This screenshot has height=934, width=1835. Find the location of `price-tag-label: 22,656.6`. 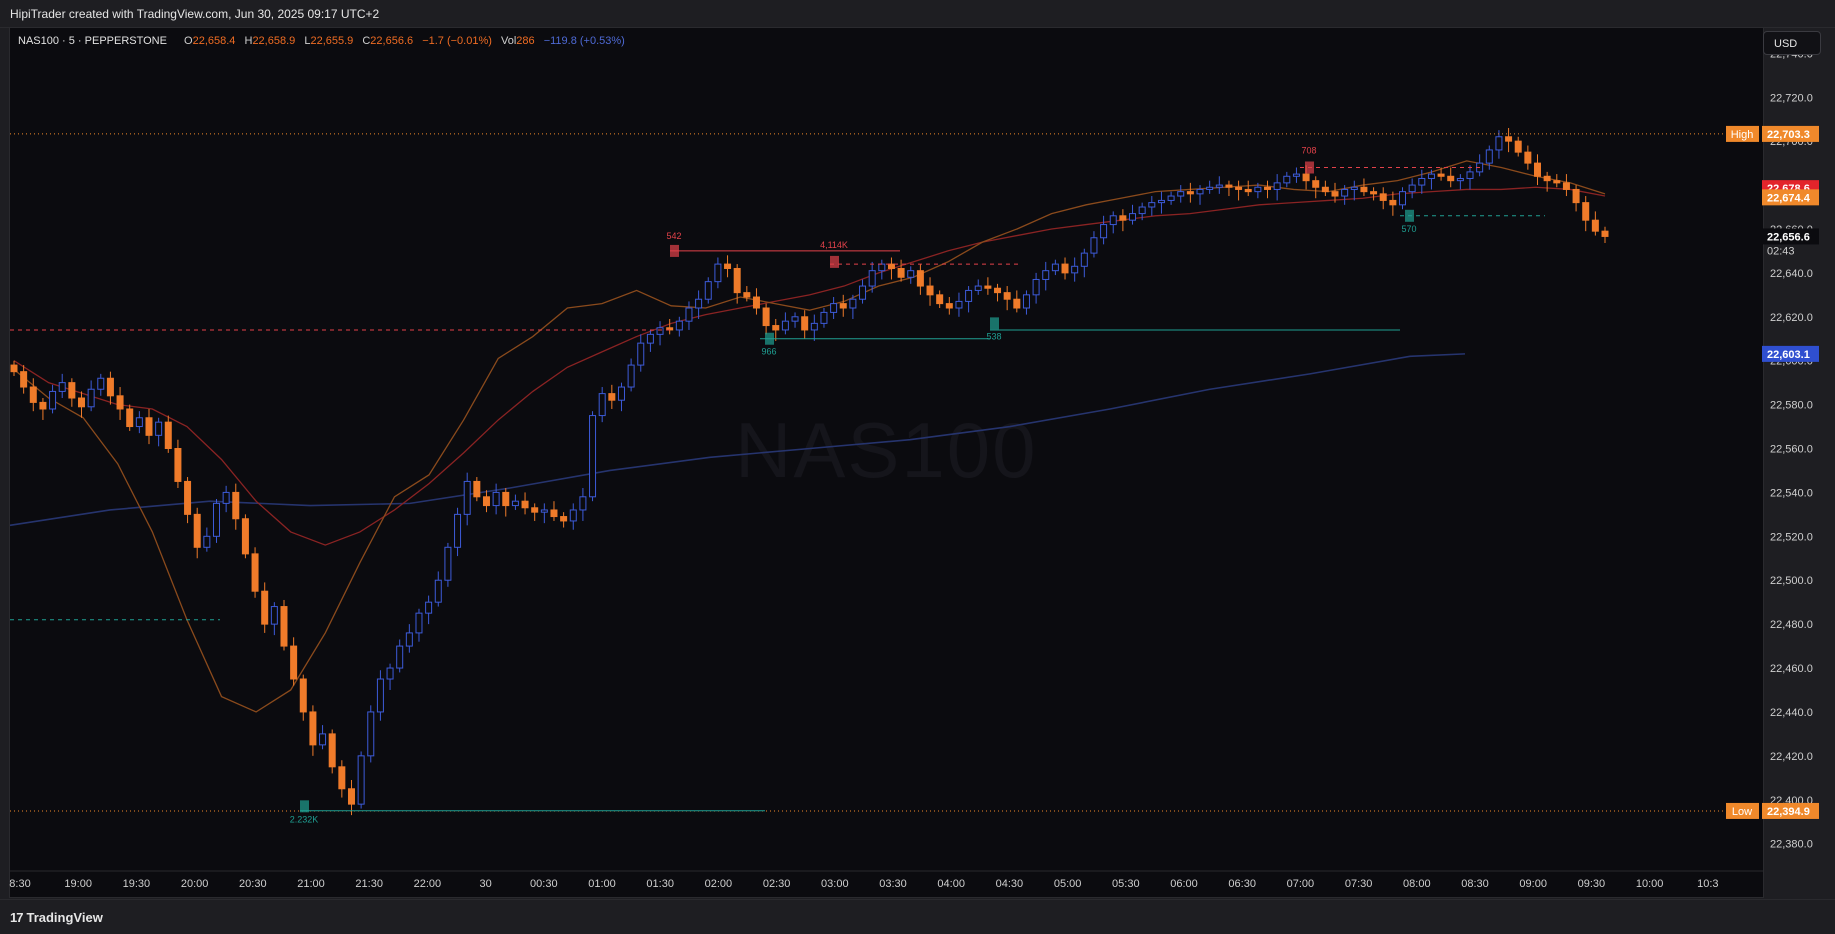

price-tag-label: 22,656.6 is located at coordinates (1788, 237).